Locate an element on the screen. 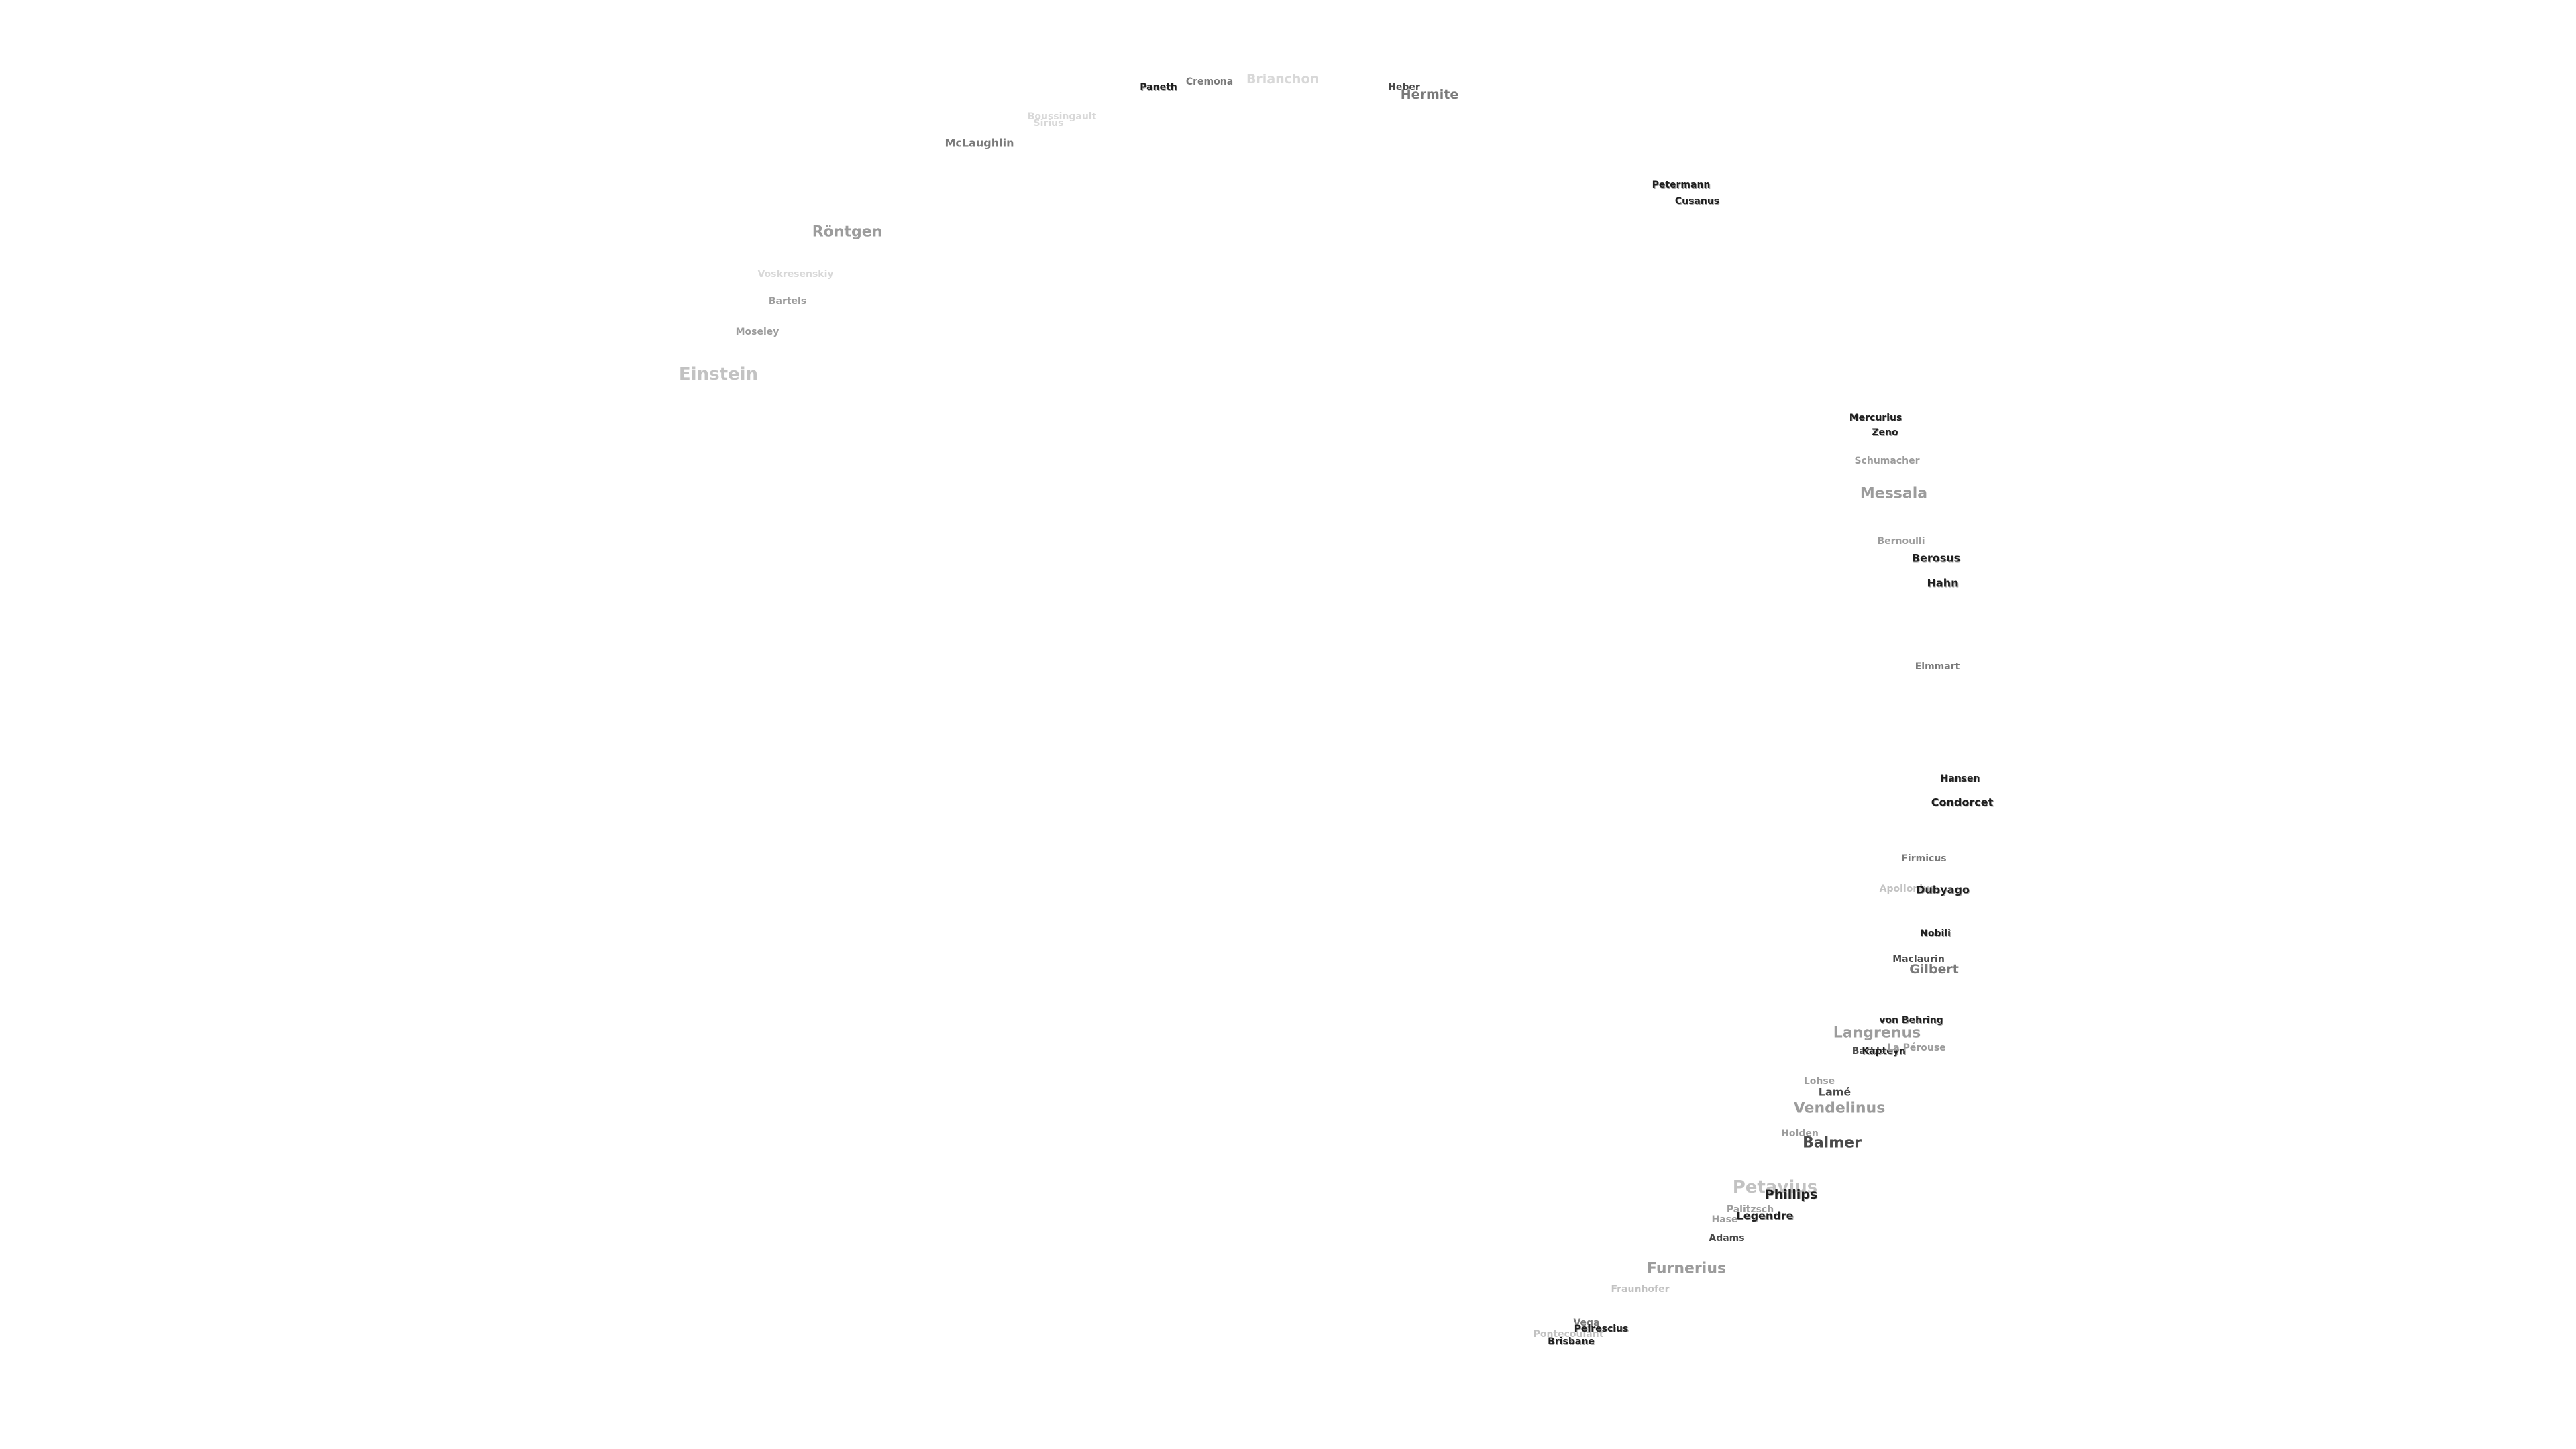 This screenshot has width=2576, height=1449. crater-label-sirius: Sirius is located at coordinates (1048, 123).